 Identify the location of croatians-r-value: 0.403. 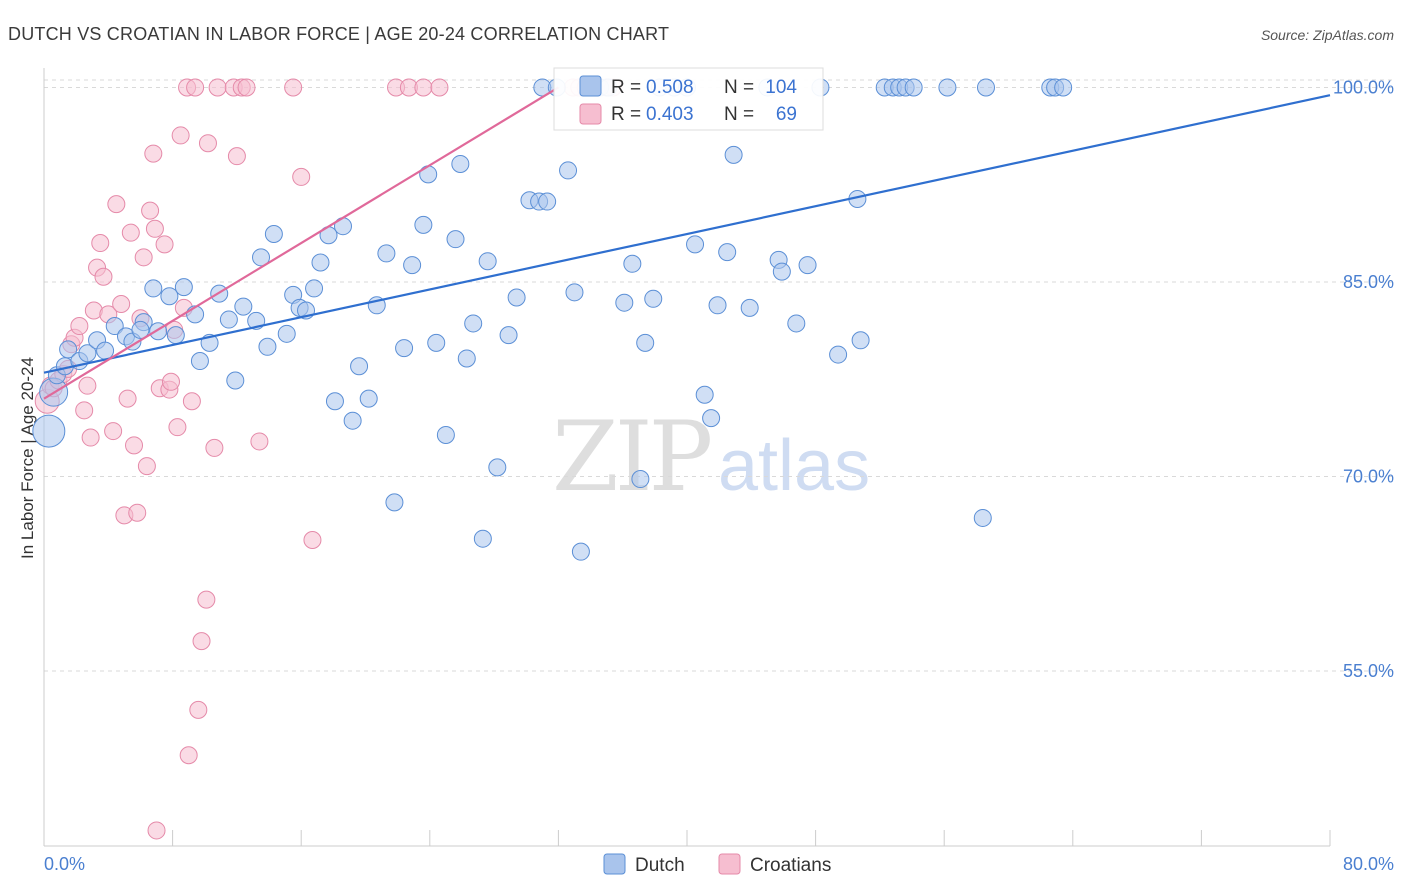
(670, 114).